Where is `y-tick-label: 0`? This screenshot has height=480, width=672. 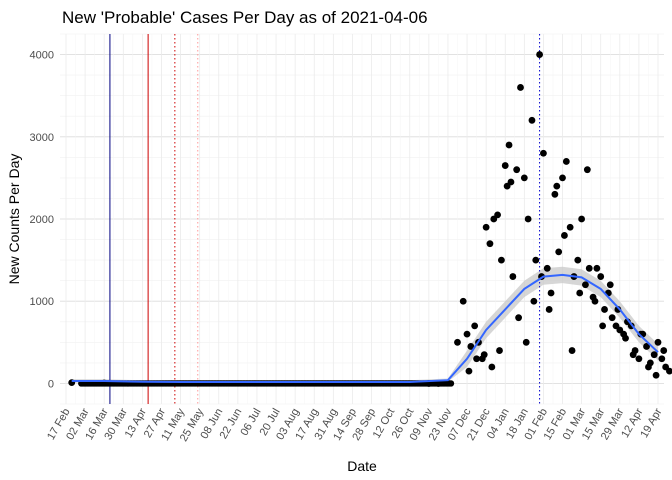 y-tick-label: 0 is located at coordinates (51, 384).